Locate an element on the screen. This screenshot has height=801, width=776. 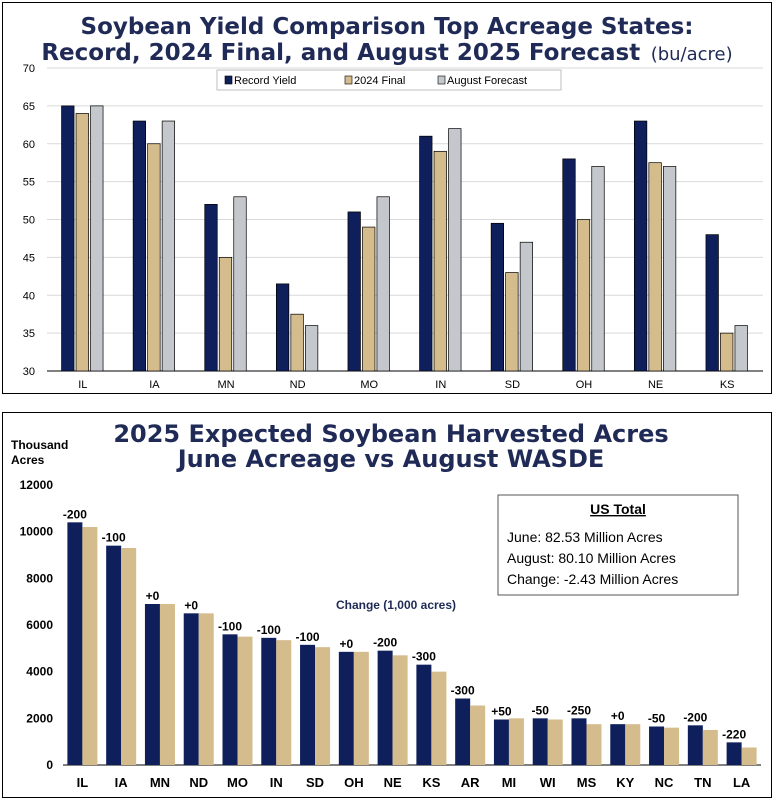
bar-ky-august is located at coordinates (633, 744).